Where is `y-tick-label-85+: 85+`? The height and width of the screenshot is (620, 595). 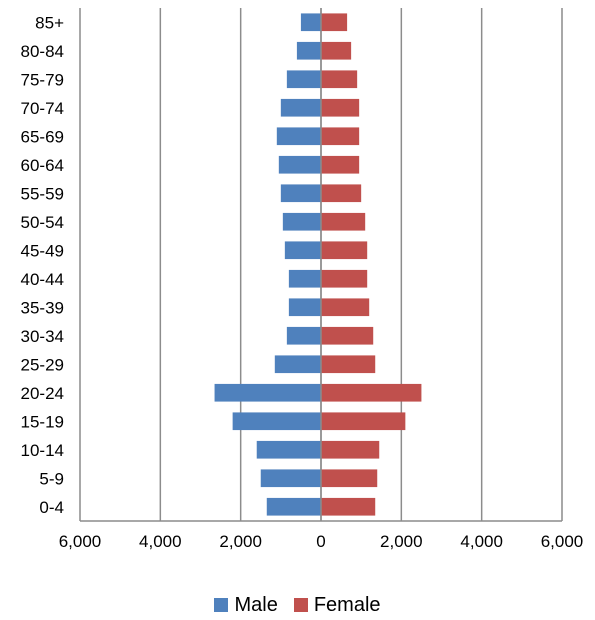
y-tick-label-85+: 85+ is located at coordinates (49, 22).